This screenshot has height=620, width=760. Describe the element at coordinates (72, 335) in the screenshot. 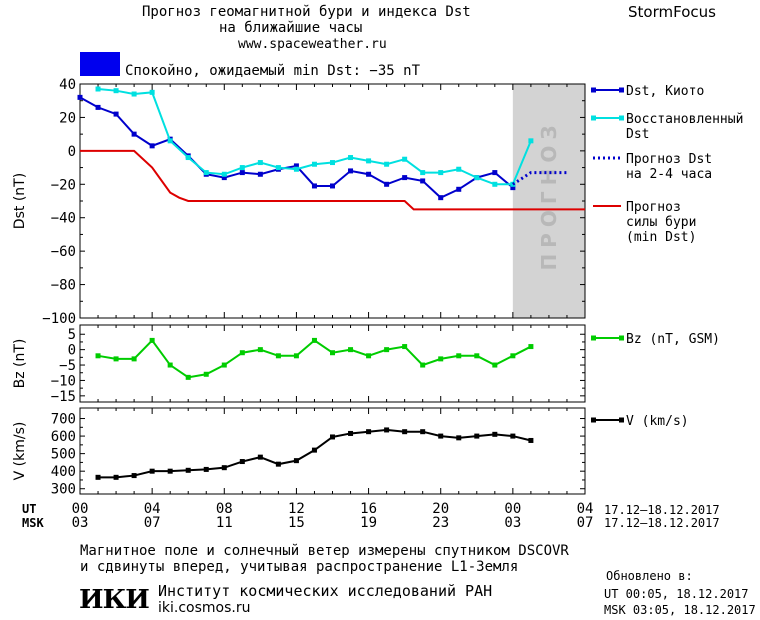

I see `y-tick-label: 5` at that location.